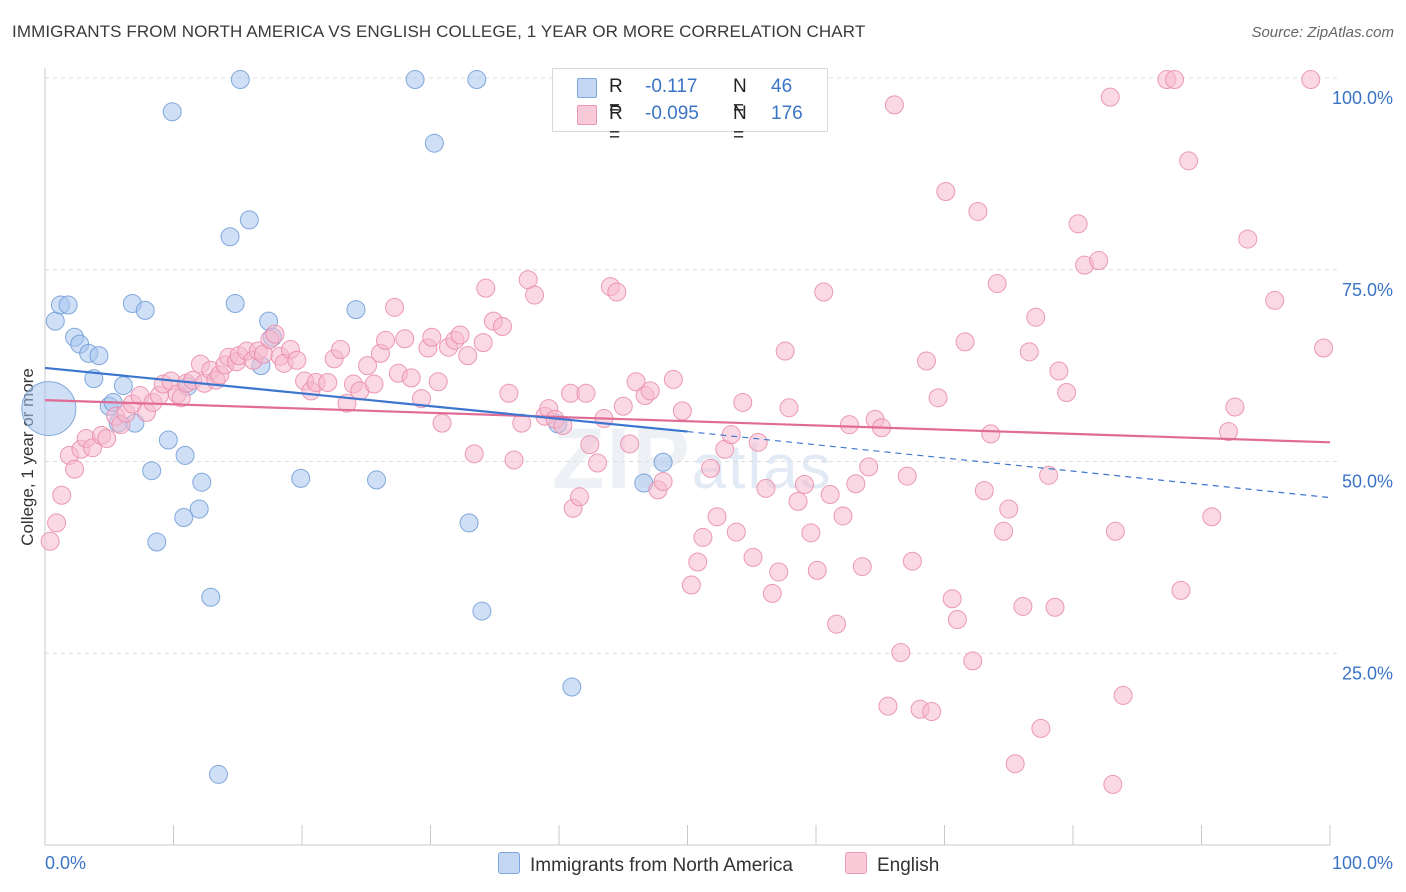  What do you see at coordinates (671, 86) in the screenshot?
I see `r-value: -0.117` at bounding box center [671, 86].